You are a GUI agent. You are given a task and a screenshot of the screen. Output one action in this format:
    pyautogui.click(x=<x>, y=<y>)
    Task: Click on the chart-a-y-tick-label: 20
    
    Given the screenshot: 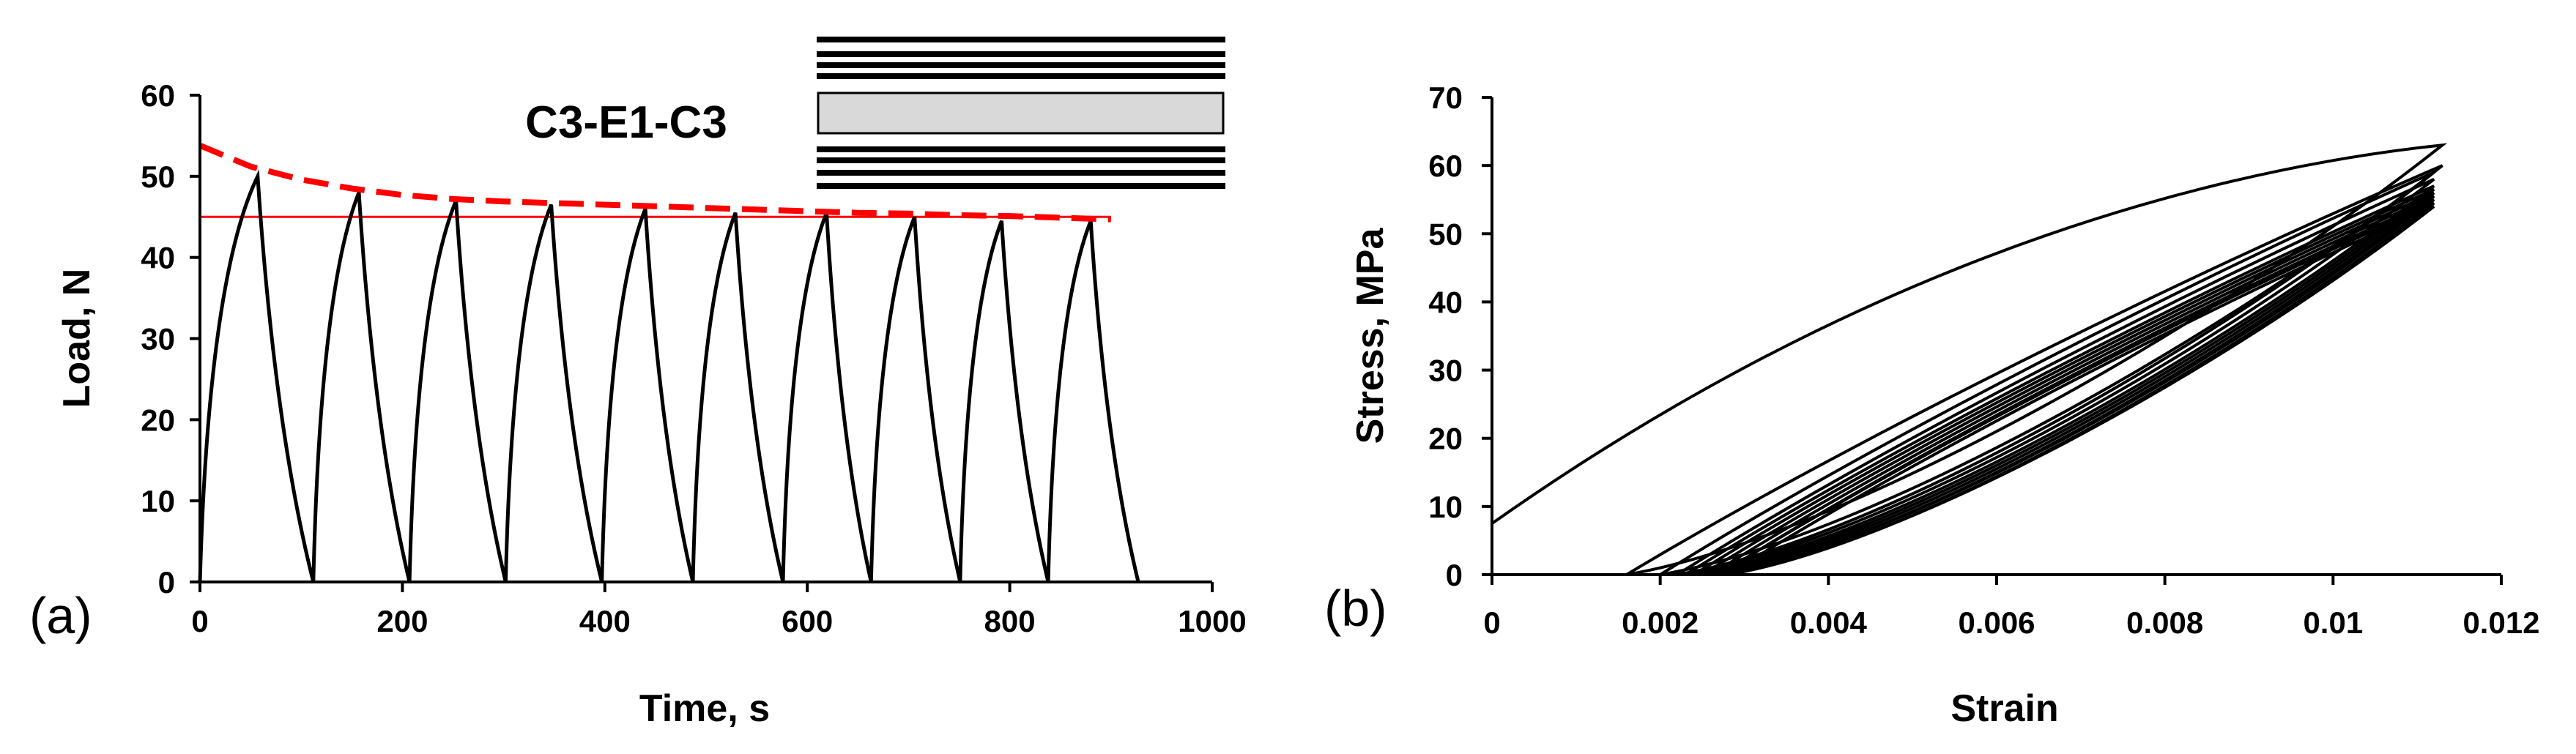 What is the action you would take?
    pyautogui.click(x=158, y=420)
    